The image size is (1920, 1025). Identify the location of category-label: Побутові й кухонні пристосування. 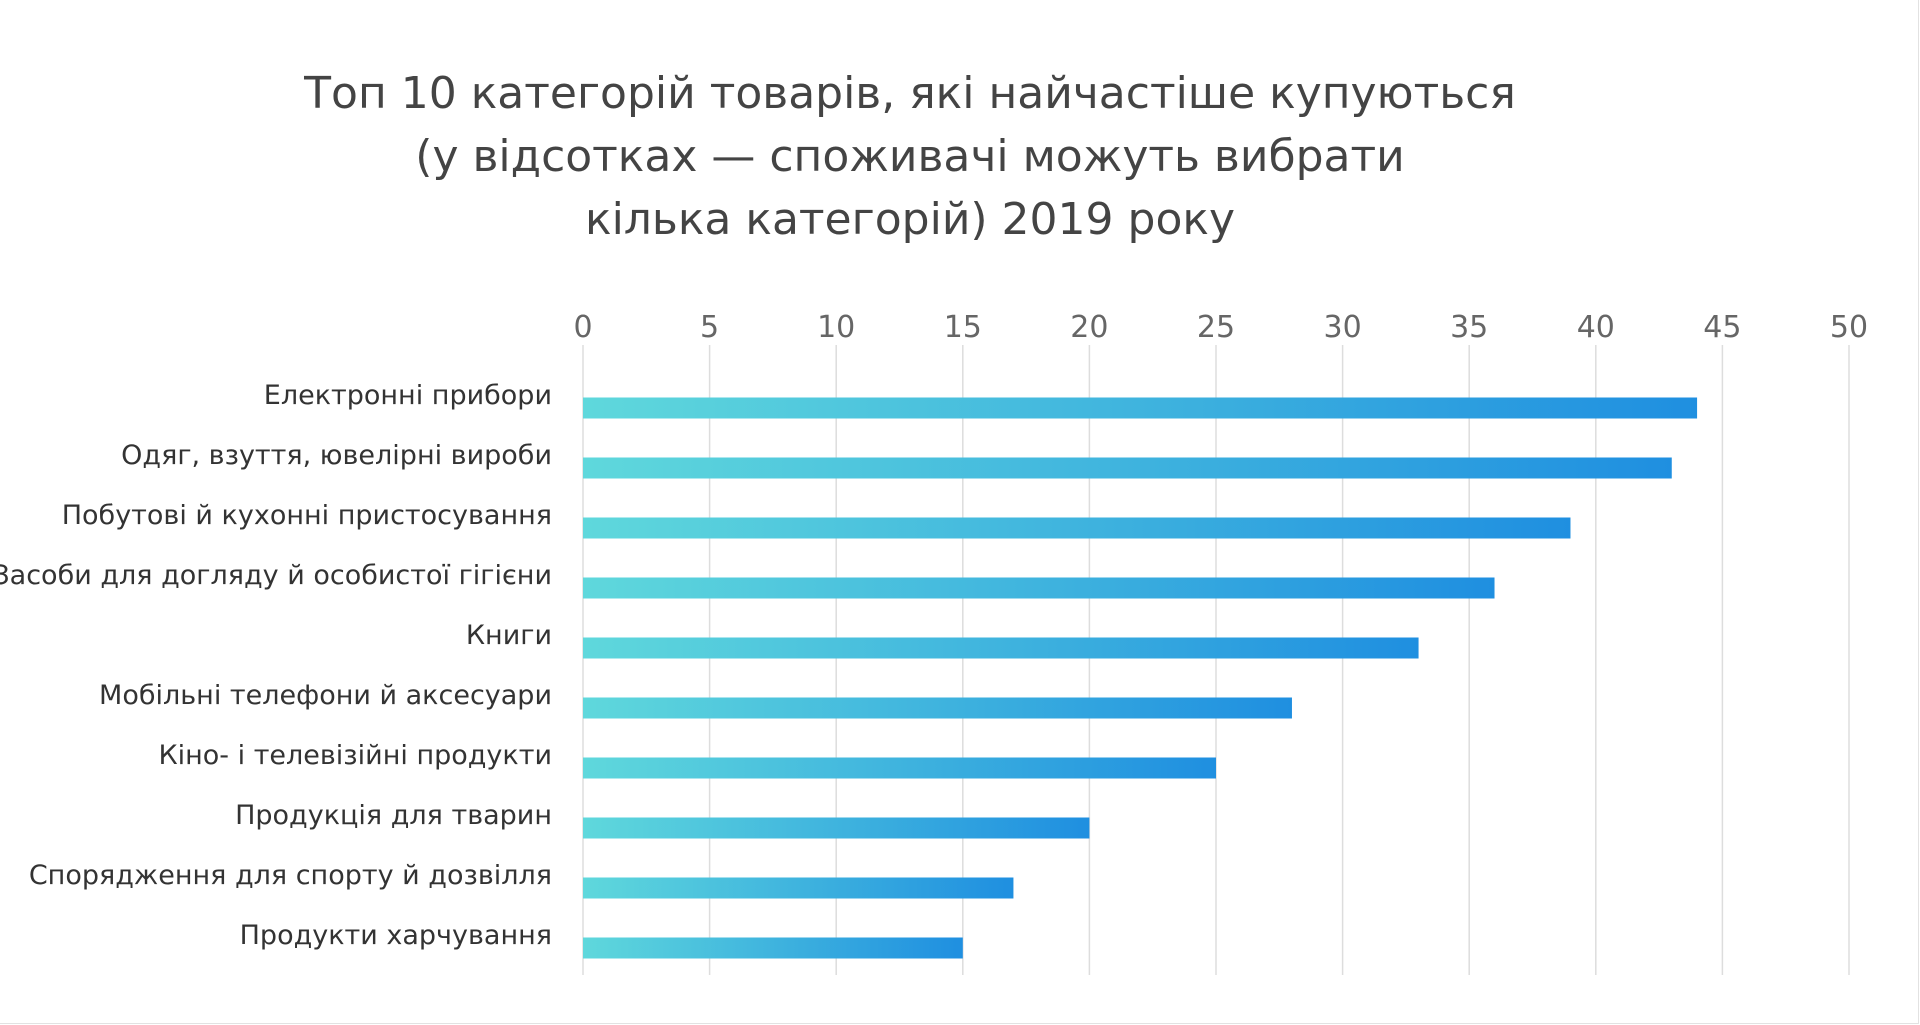
(307, 515).